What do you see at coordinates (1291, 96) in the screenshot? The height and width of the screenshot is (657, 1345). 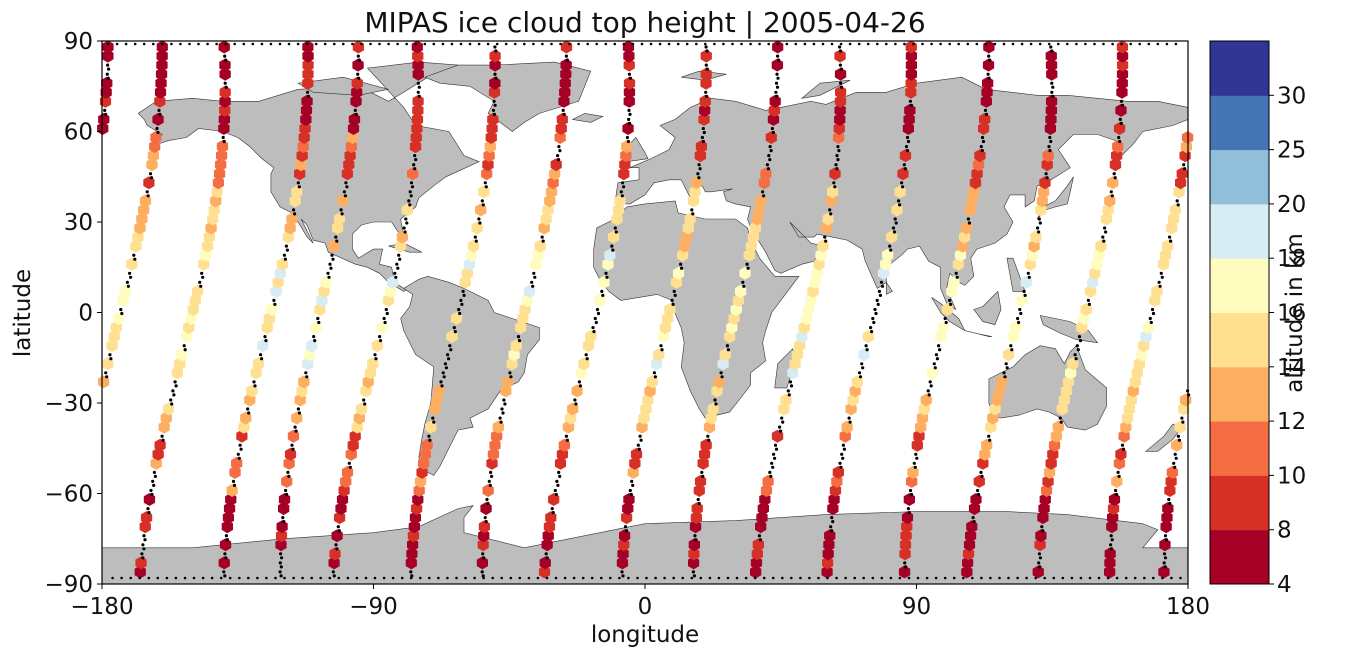 I see `colorbar-tick-label: 30` at bounding box center [1291, 96].